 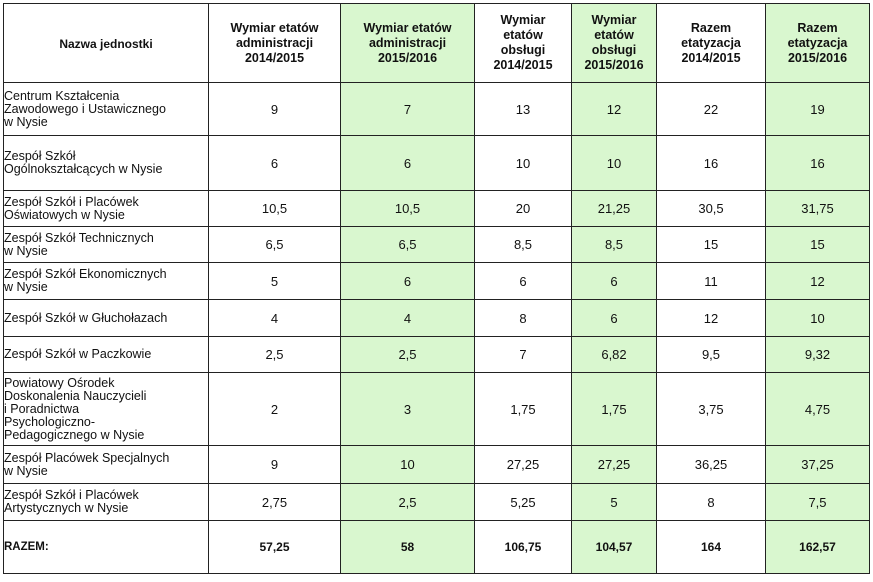 I want to click on unit-name: Zespół Szkół w Głuchołazach, so click(x=106, y=318).